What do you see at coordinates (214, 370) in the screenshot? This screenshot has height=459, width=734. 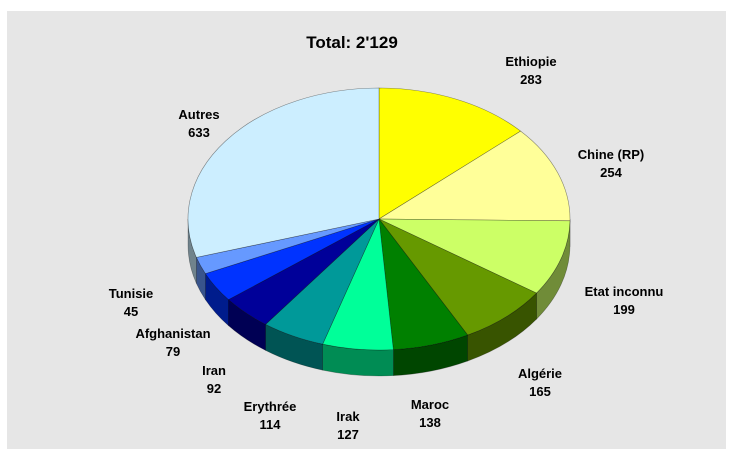 I see `slice-label-iran: Iran` at bounding box center [214, 370].